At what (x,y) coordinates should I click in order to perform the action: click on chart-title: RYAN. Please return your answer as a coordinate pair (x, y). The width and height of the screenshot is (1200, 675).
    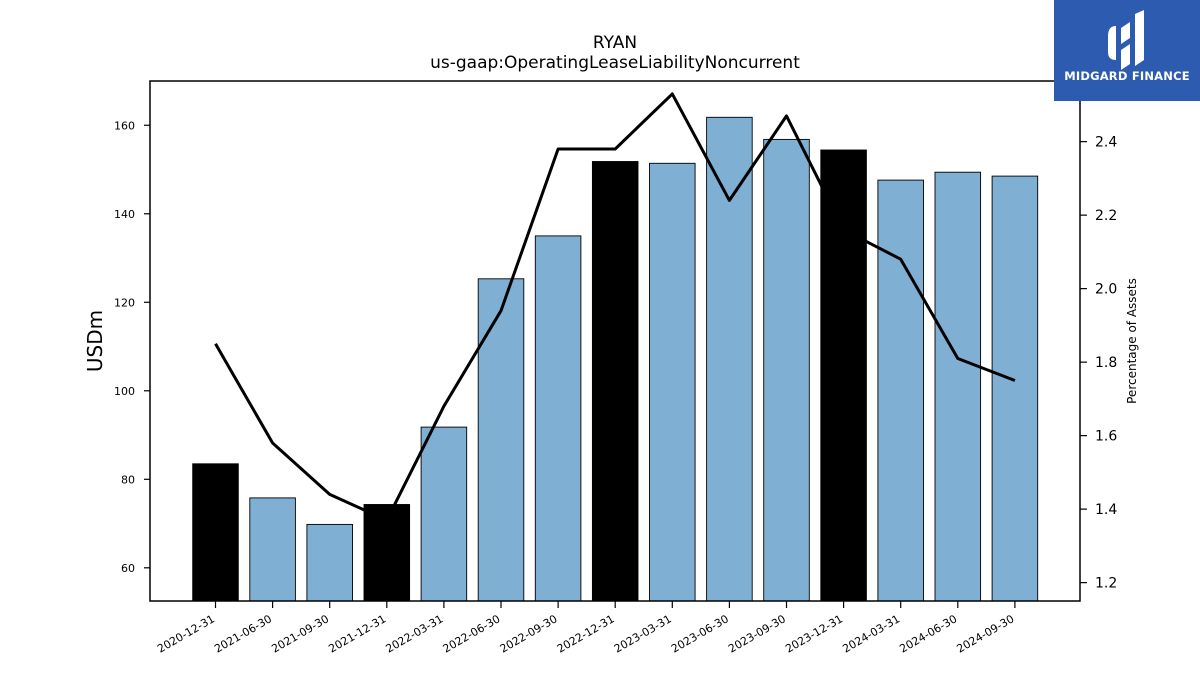
    Looking at the image, I should click on (615, 43).